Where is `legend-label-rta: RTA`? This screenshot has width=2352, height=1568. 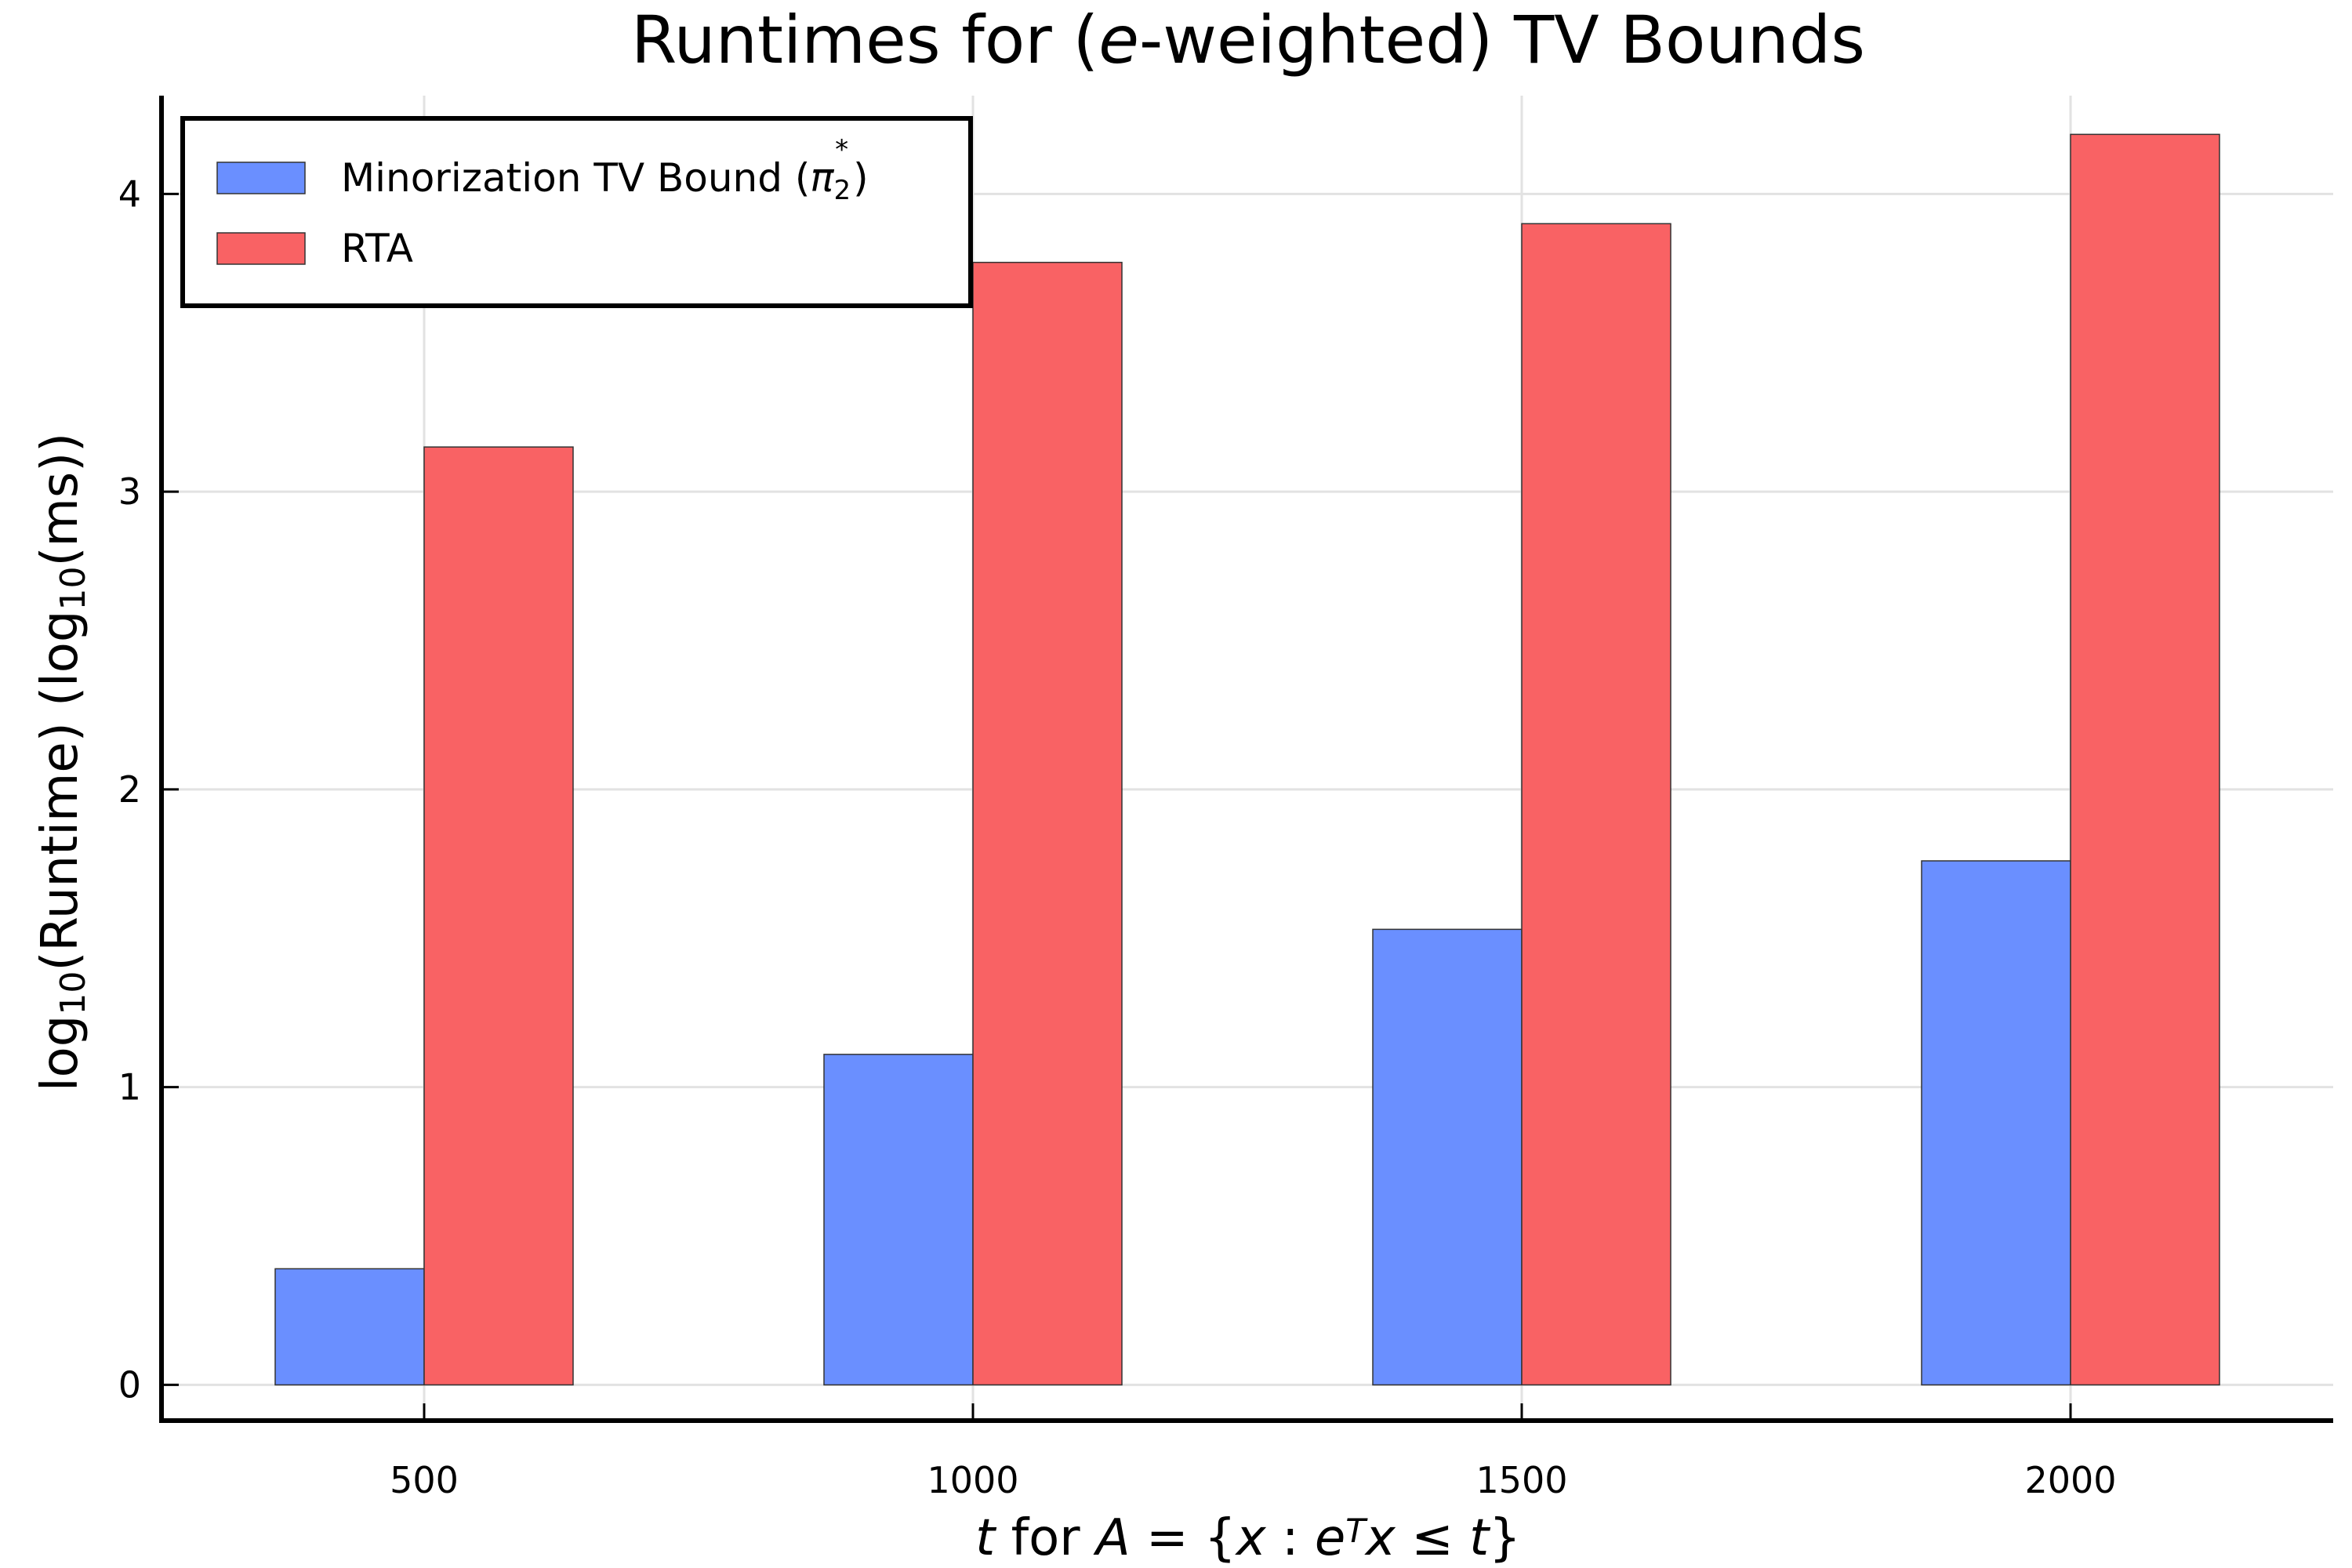 legend-label-rta: RTA is located at coordinates (377, 249).